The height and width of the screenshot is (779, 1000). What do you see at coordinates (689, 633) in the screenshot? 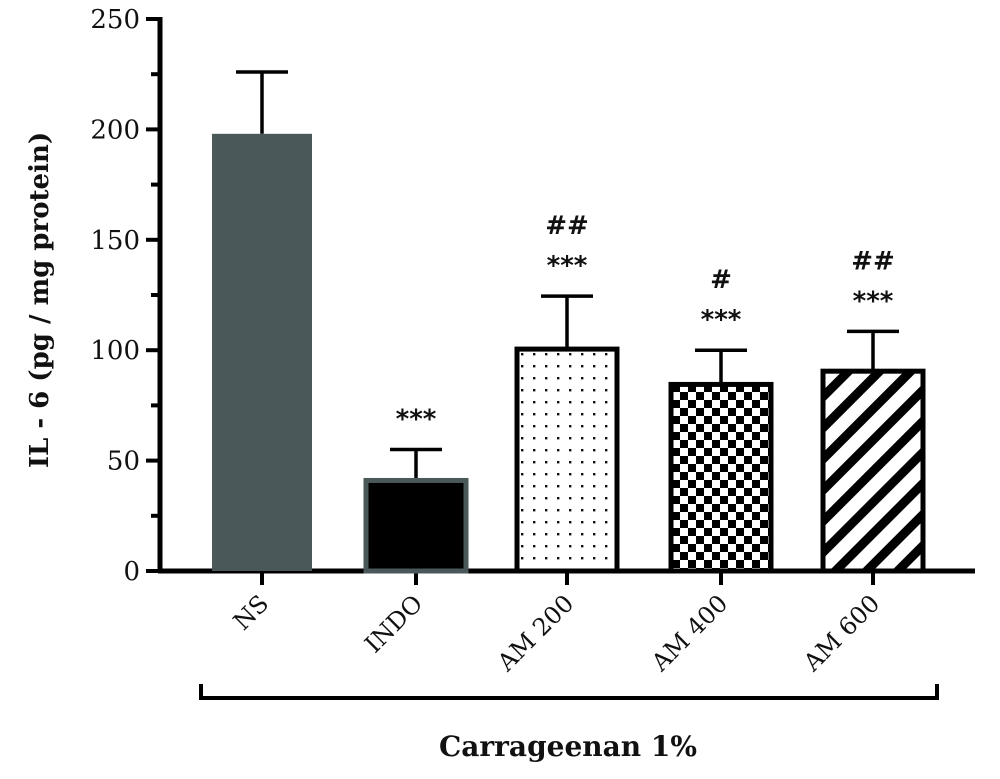
I see `x-tick-label: AM 400` at bounding box center [689, 633].